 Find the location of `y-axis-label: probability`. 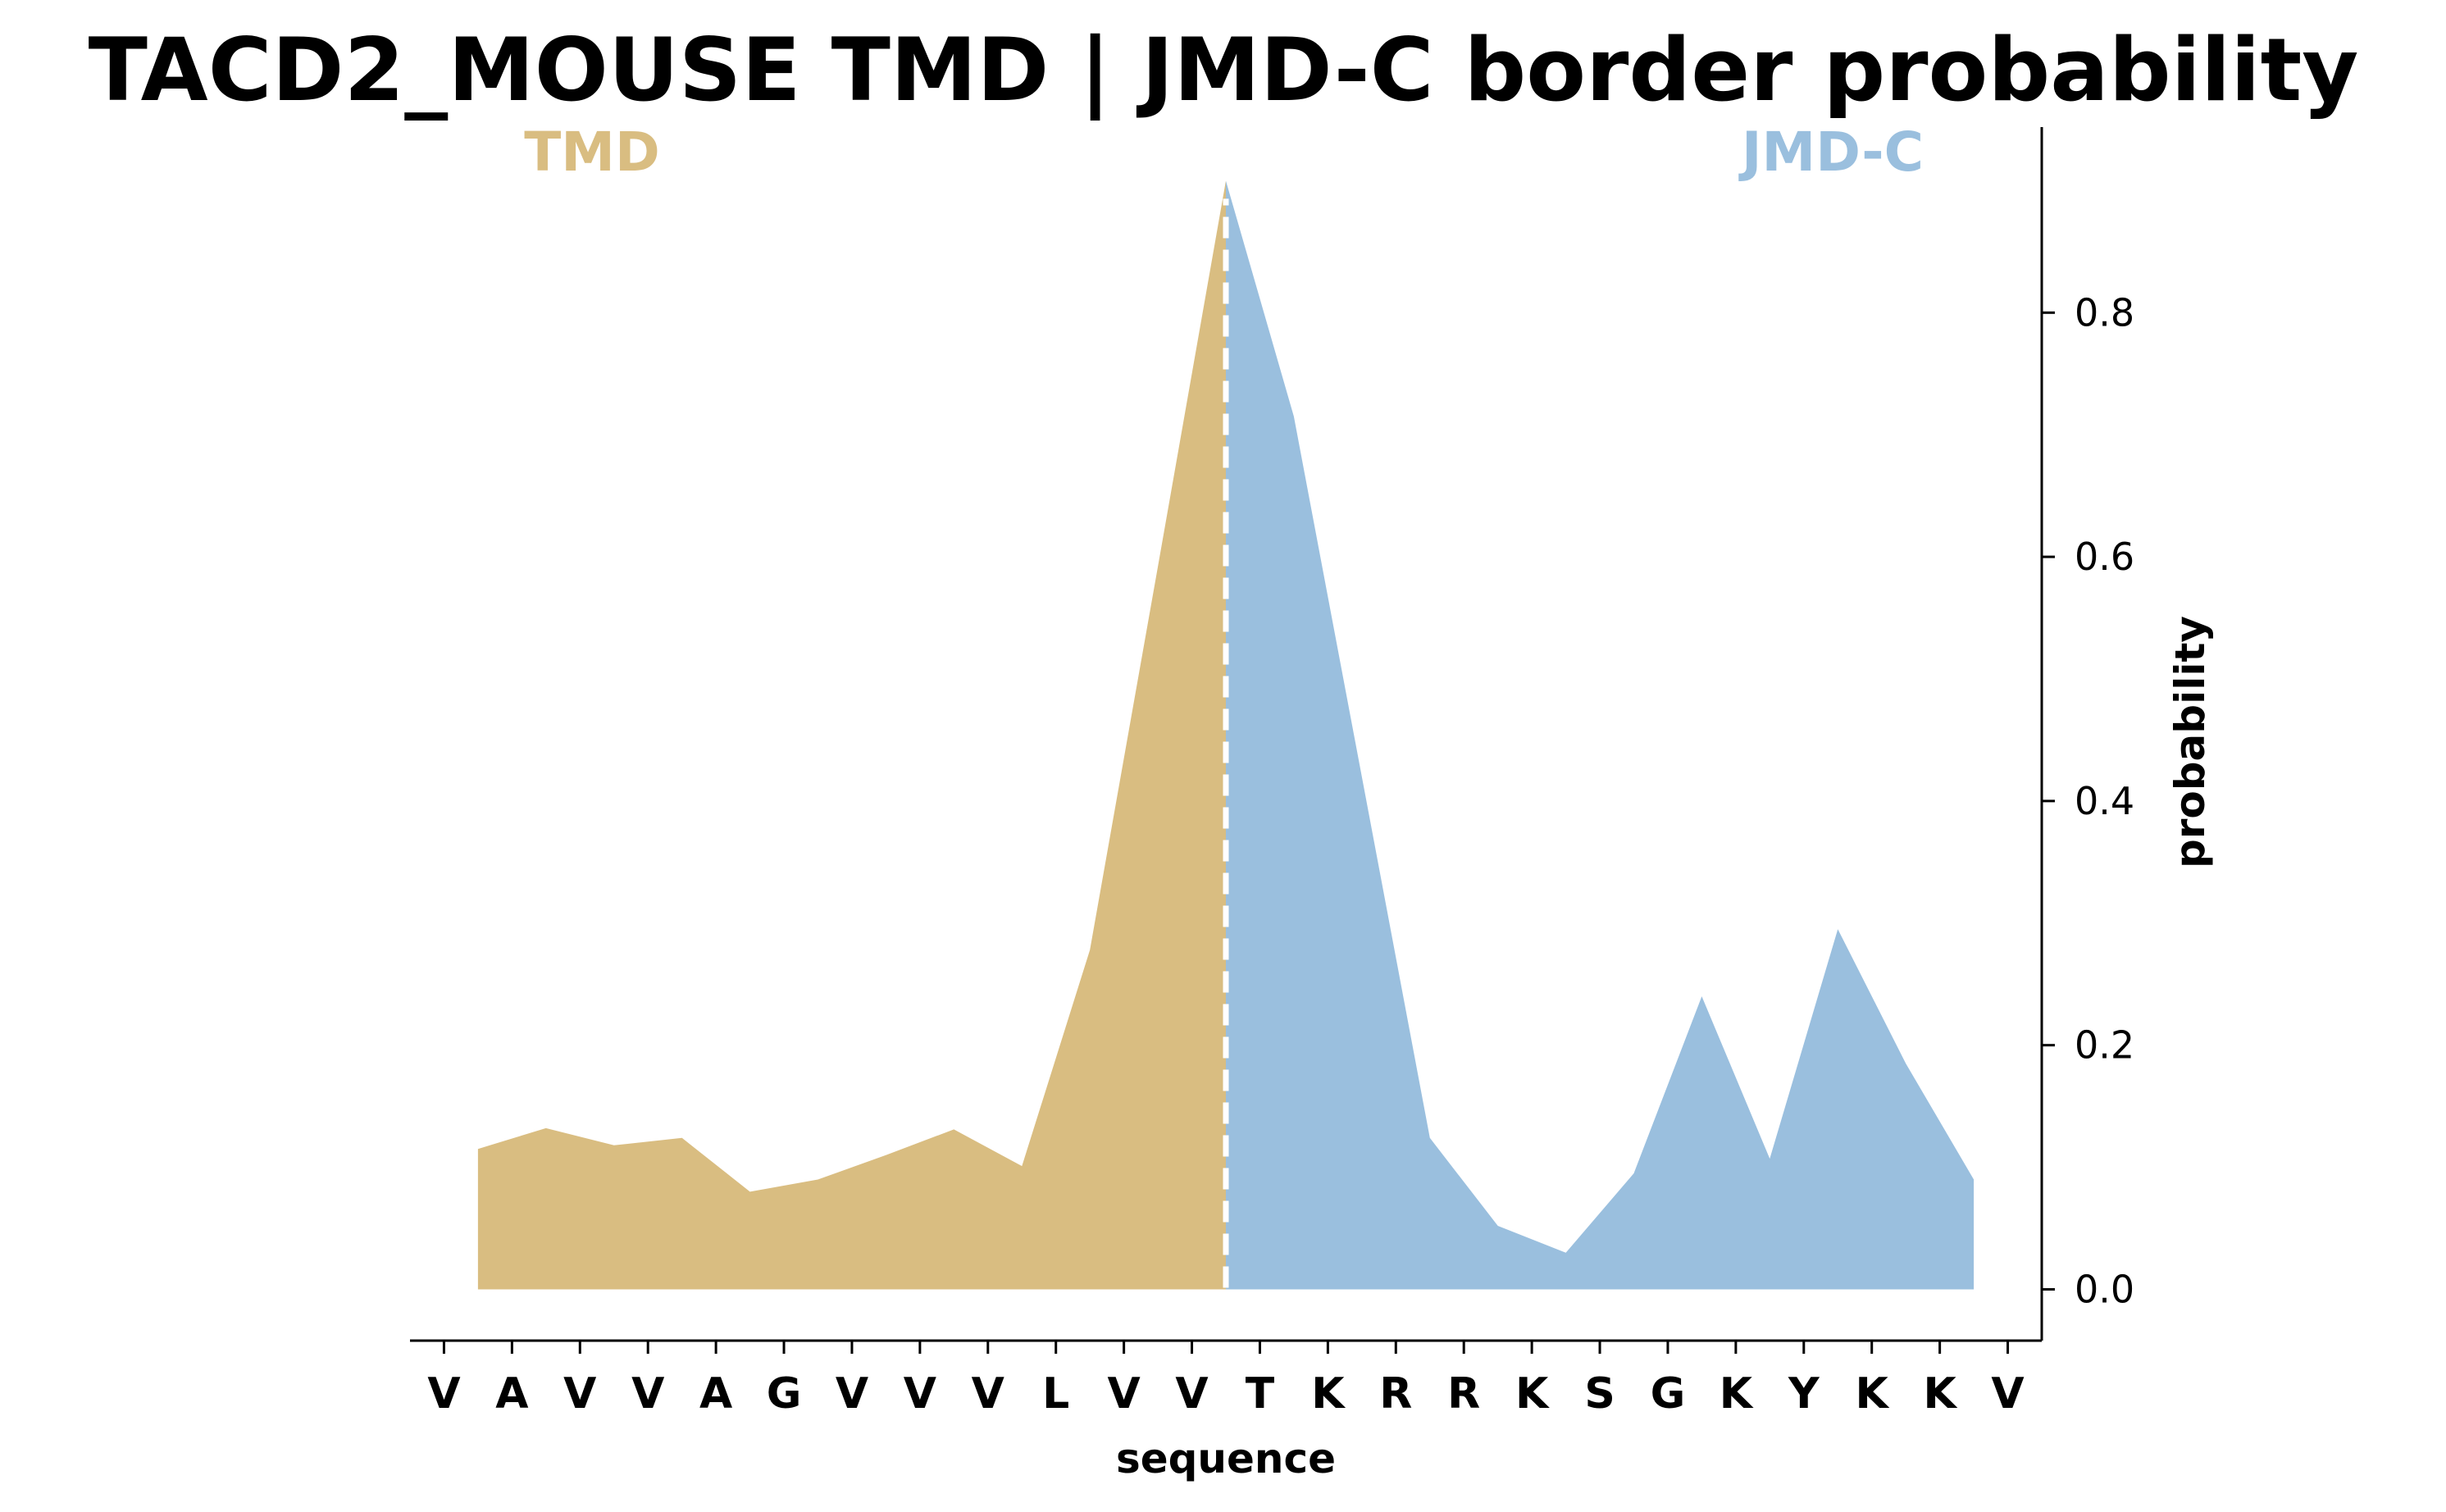

y-axis-label: probability is located at coordinates (2190, 742).